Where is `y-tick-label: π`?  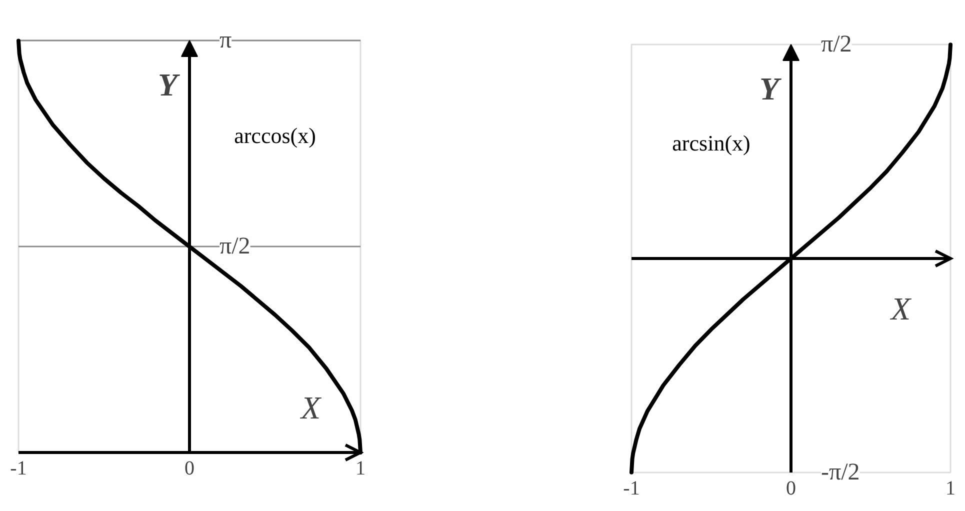
y-tick-label: π is located at coordinates (226, 41).